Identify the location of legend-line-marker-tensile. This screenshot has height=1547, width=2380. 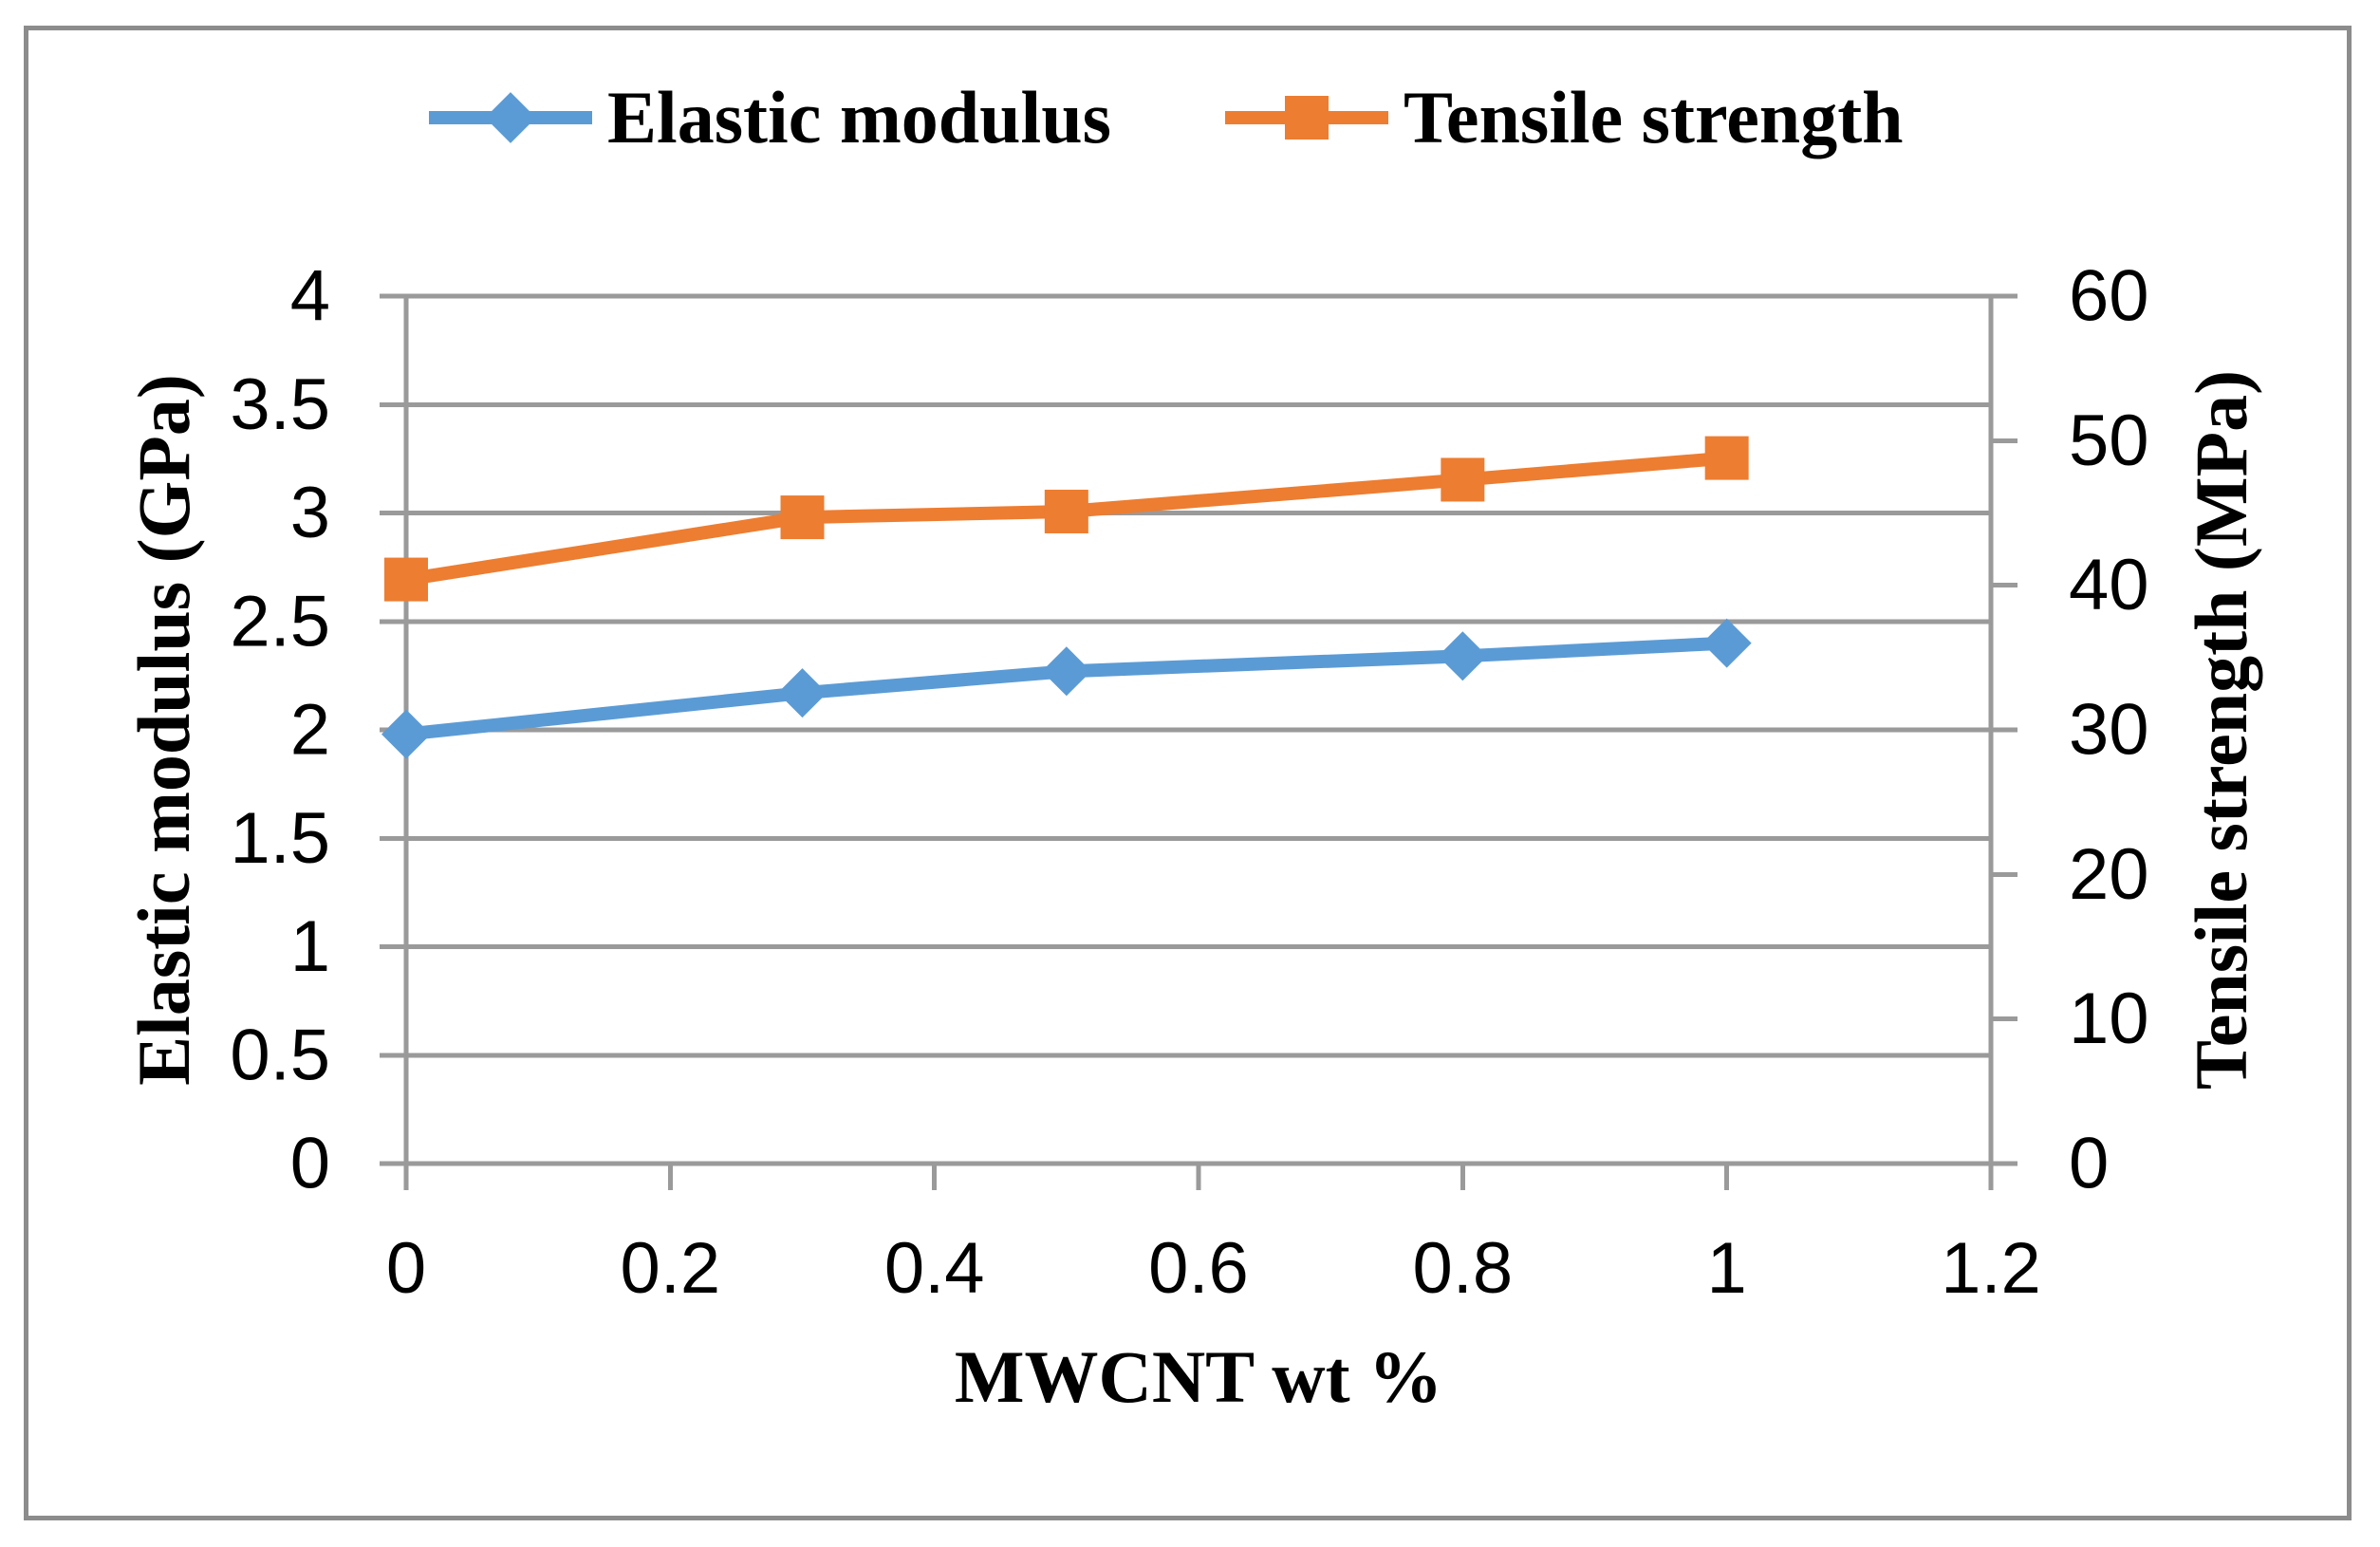
(1306, 118).